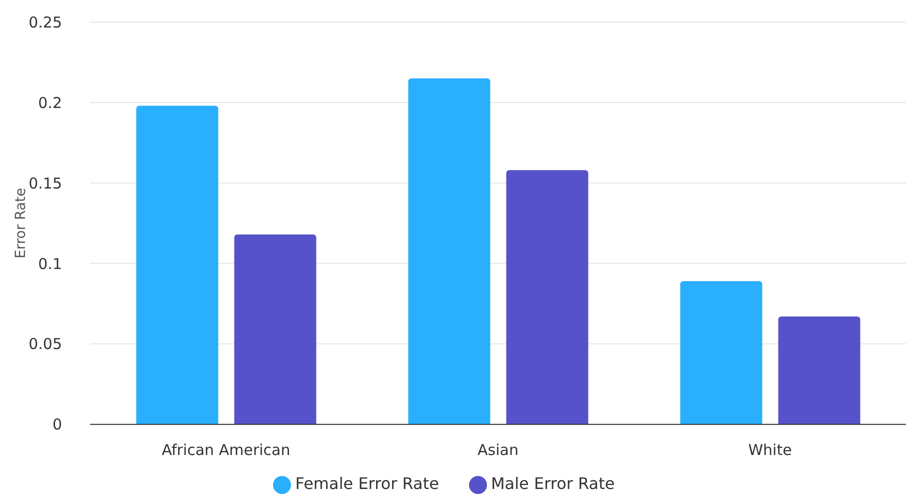  Describe the element at coordinates (57, 425) in the screenshot. I see `y-tick-label: 0` at that location.